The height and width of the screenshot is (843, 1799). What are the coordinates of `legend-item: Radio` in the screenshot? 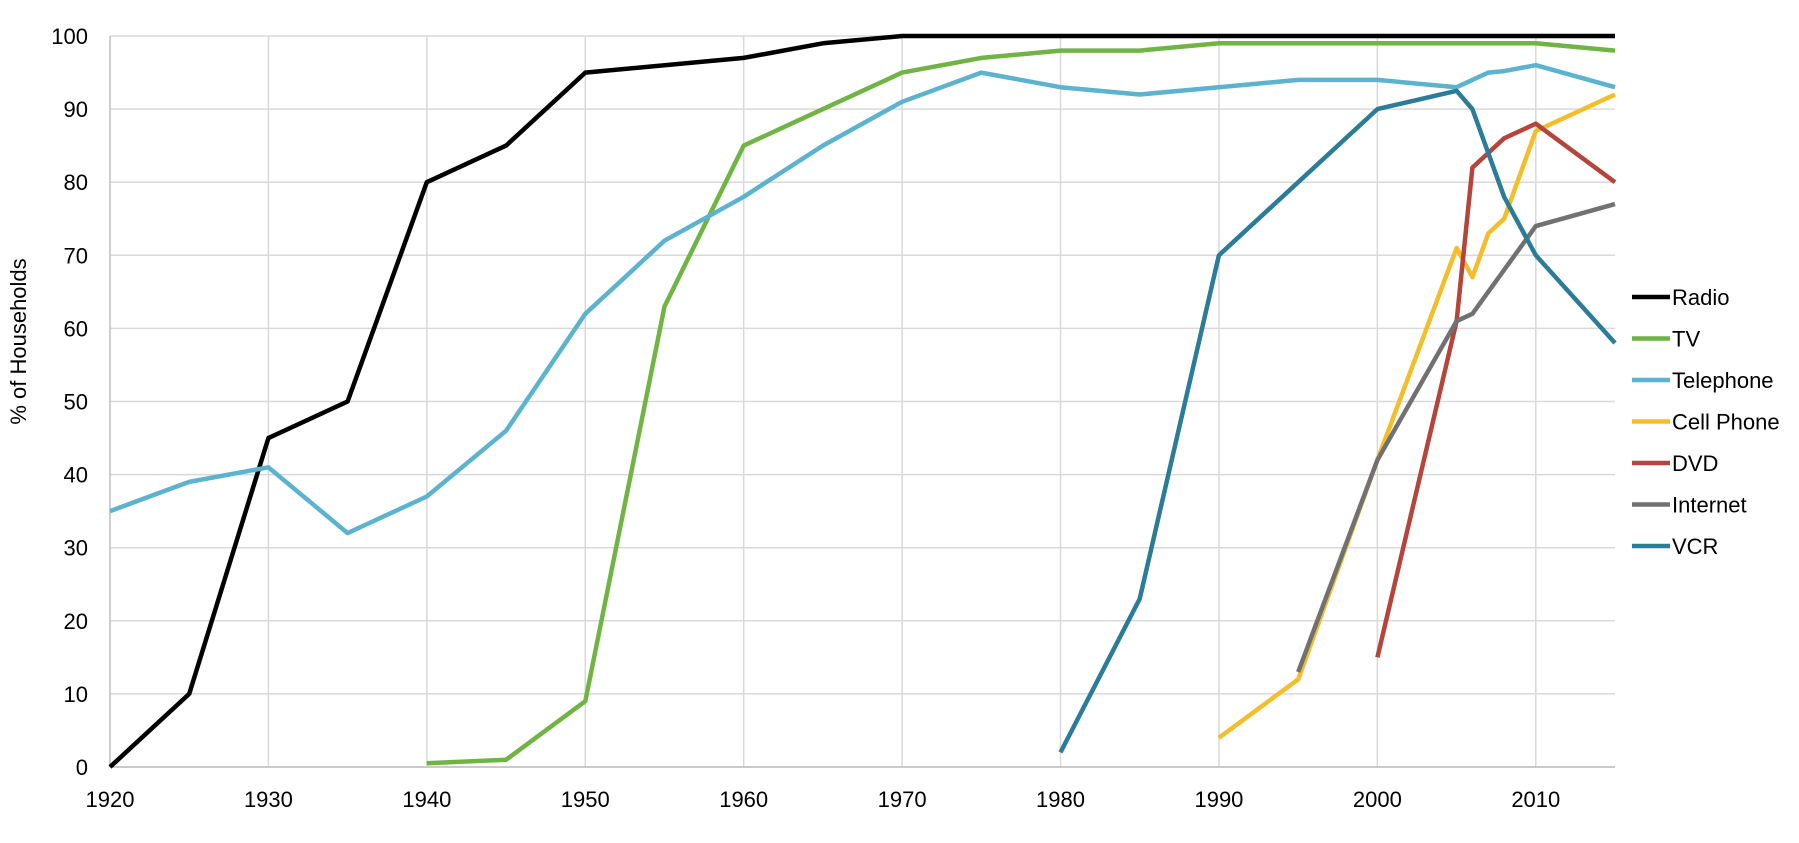 It's located at (1680, 297).